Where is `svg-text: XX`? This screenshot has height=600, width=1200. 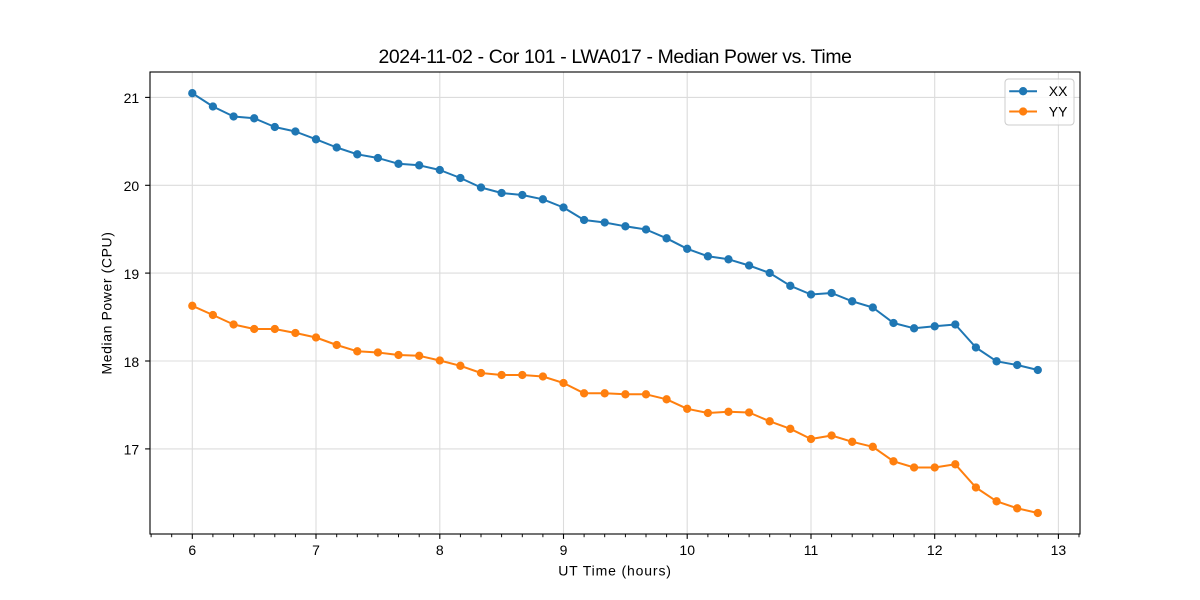
svg-text: XX is located at coordinates (1058, 91).